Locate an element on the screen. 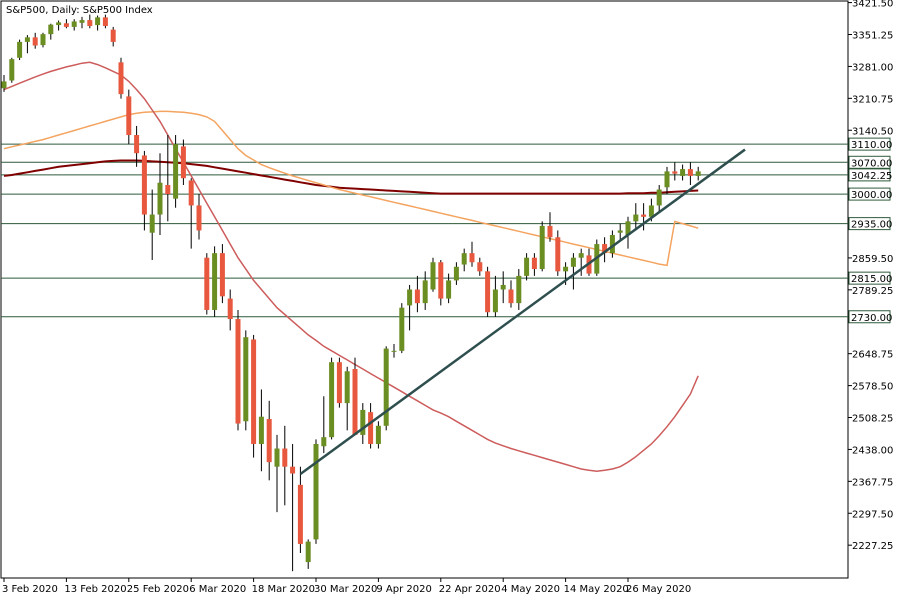 This screenshot has width=900, height=600. y-tick-label: 3210.75 is located at coordinates (872, 99).